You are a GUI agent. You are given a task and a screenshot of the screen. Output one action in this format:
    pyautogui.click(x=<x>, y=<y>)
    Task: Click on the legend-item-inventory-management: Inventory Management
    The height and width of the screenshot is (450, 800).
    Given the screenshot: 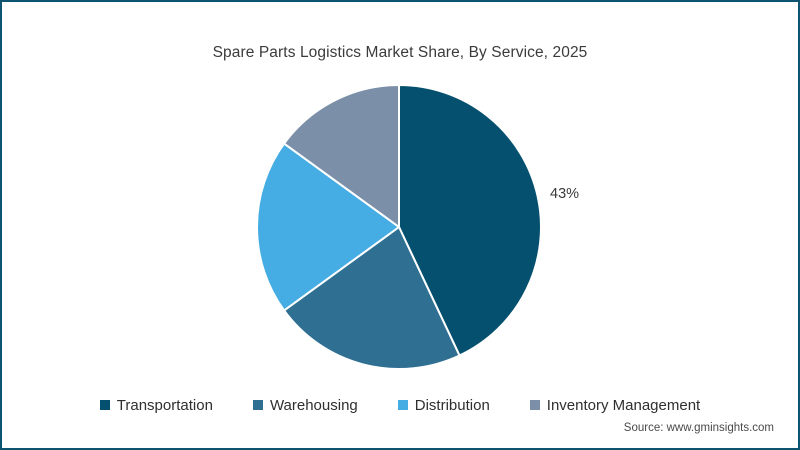 What is the action you would take?
    pyautogui.click(x=615, y=405)
    